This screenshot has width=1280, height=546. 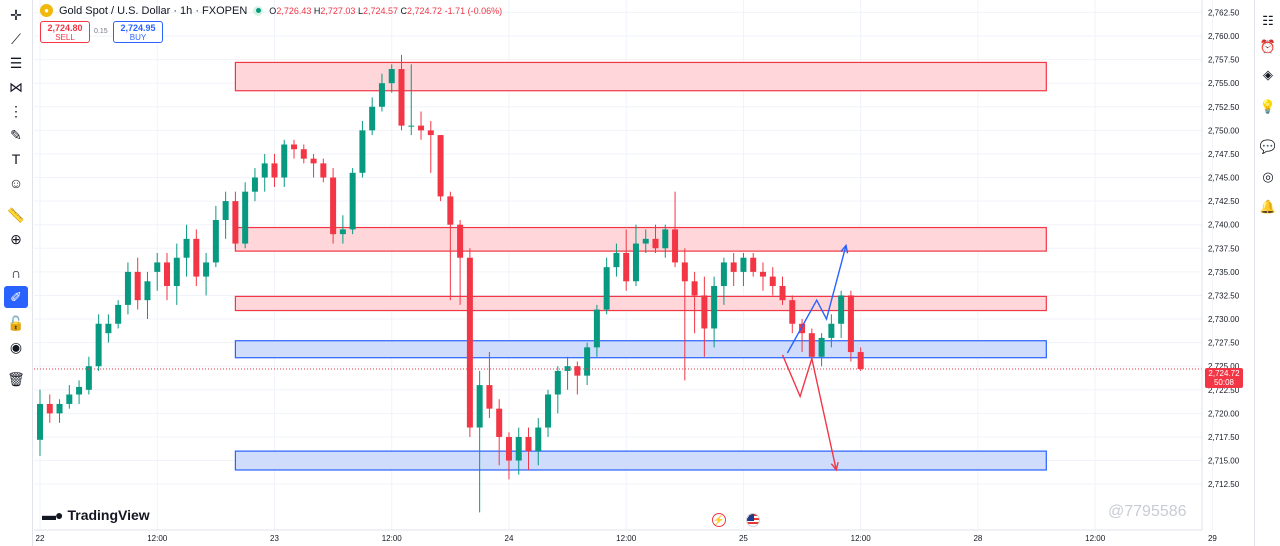 What do you see at coordinates (258, 10) in the screenshot?
I see `market-open-status-icon` at bounding box center [258, 10].